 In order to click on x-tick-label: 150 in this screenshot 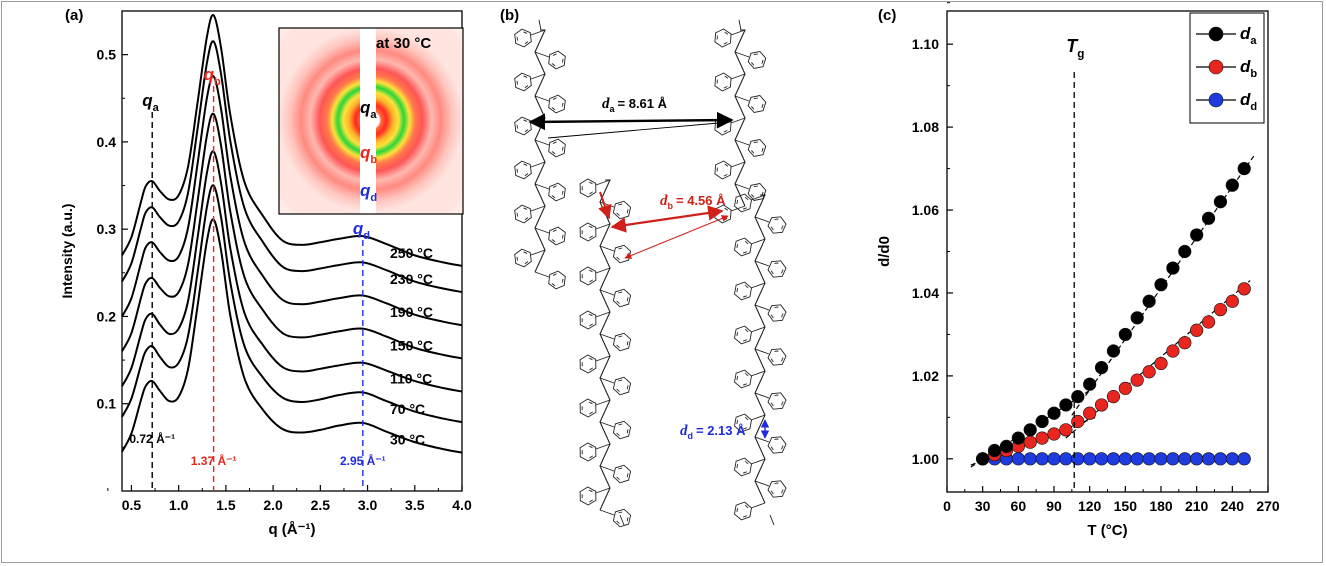, I will do `click(1126, 506)`.